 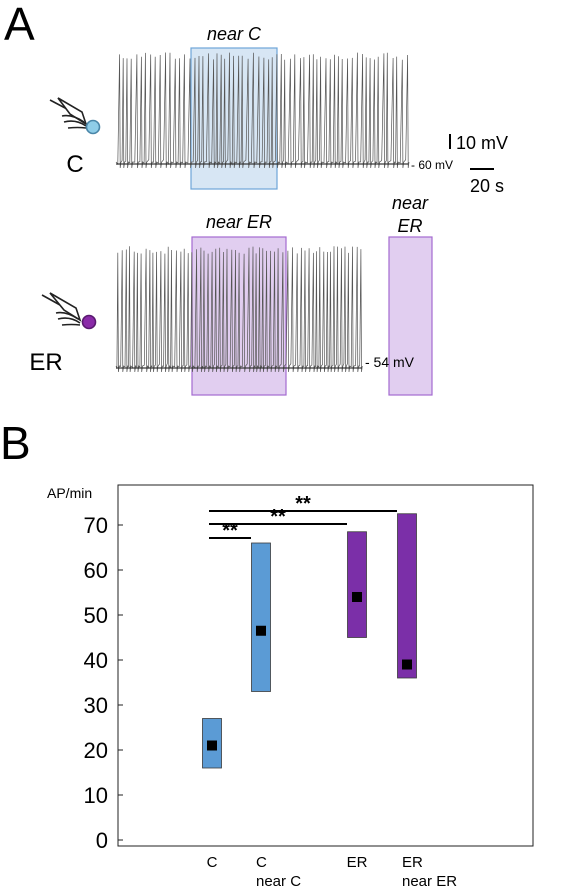 What do you see at coordinates (96, 795) in the screenshot?
I see `y-tick-label: 10` at bounding box center [96, 795].